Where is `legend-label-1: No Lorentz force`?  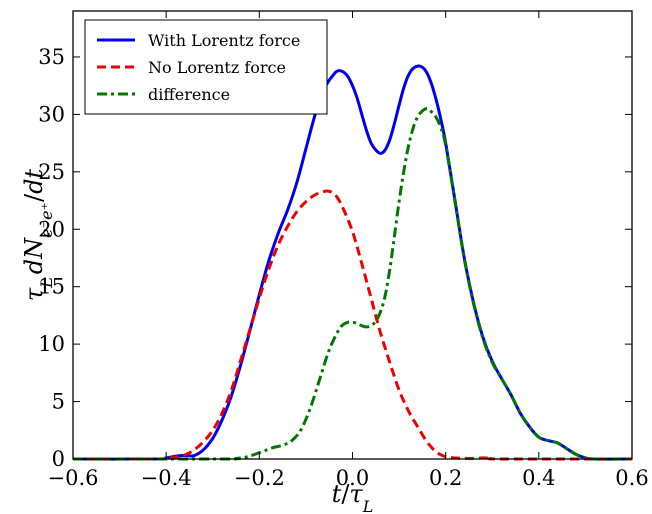 legend-label-1: No Lorentz force is located at coordinates (217, 67).